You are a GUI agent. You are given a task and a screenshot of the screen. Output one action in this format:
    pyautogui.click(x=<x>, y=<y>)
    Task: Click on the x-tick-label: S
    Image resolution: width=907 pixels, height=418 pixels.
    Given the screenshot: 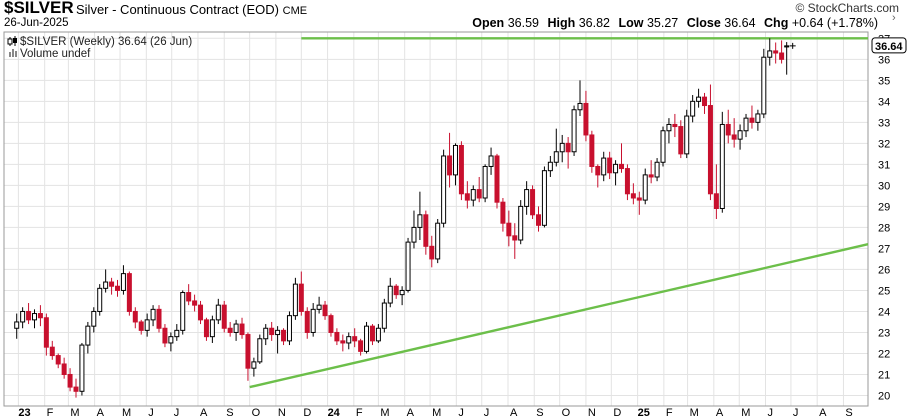 What is the action you would take?
    pyautogui.click(x=848, y=412)
    